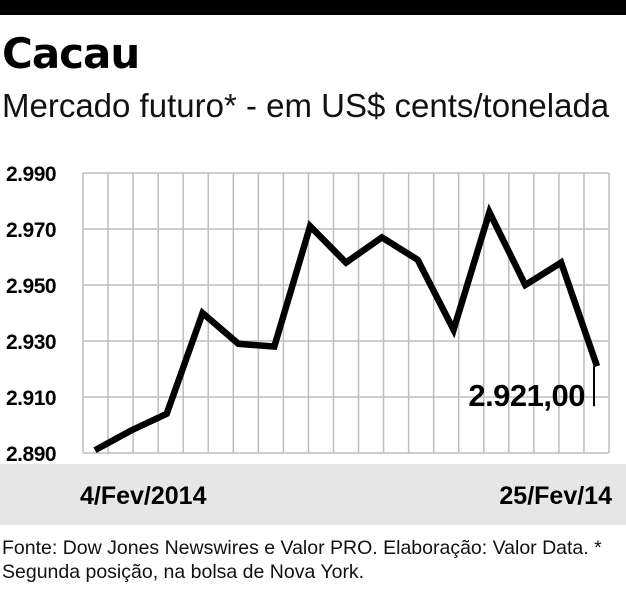  Describe the element at coordinates (526, 395) in the screenshot. I see `last-value-label: 2.921,00` at that location.